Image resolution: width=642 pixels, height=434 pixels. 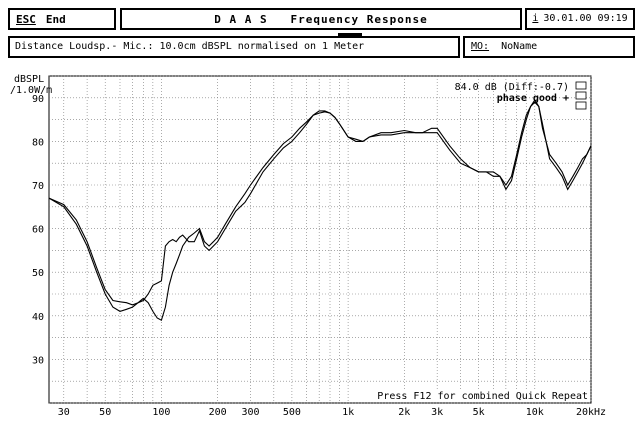 I want to click on end-button: ESC End, so click(x=62, y=19).